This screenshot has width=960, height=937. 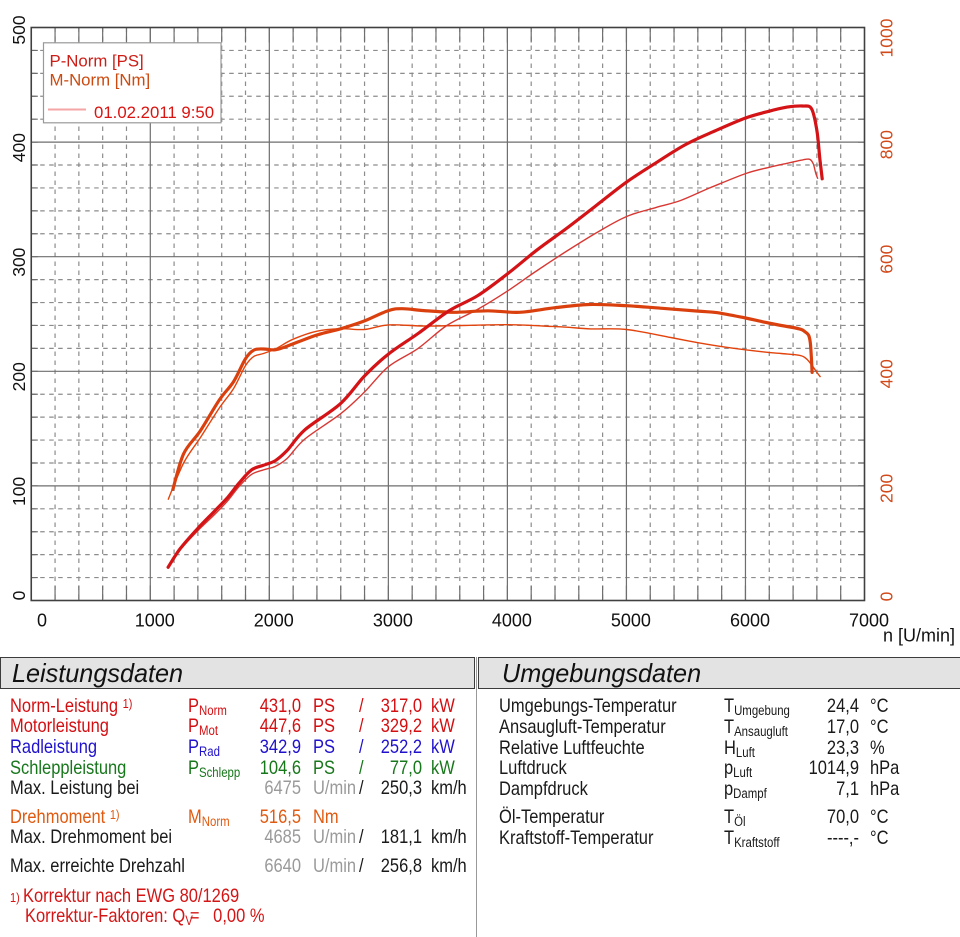 What do you see at coordinates (100, 79) in the screenshot?
I see `svg-text: M-Norm [Nm]` at bounding box center [100, 79].